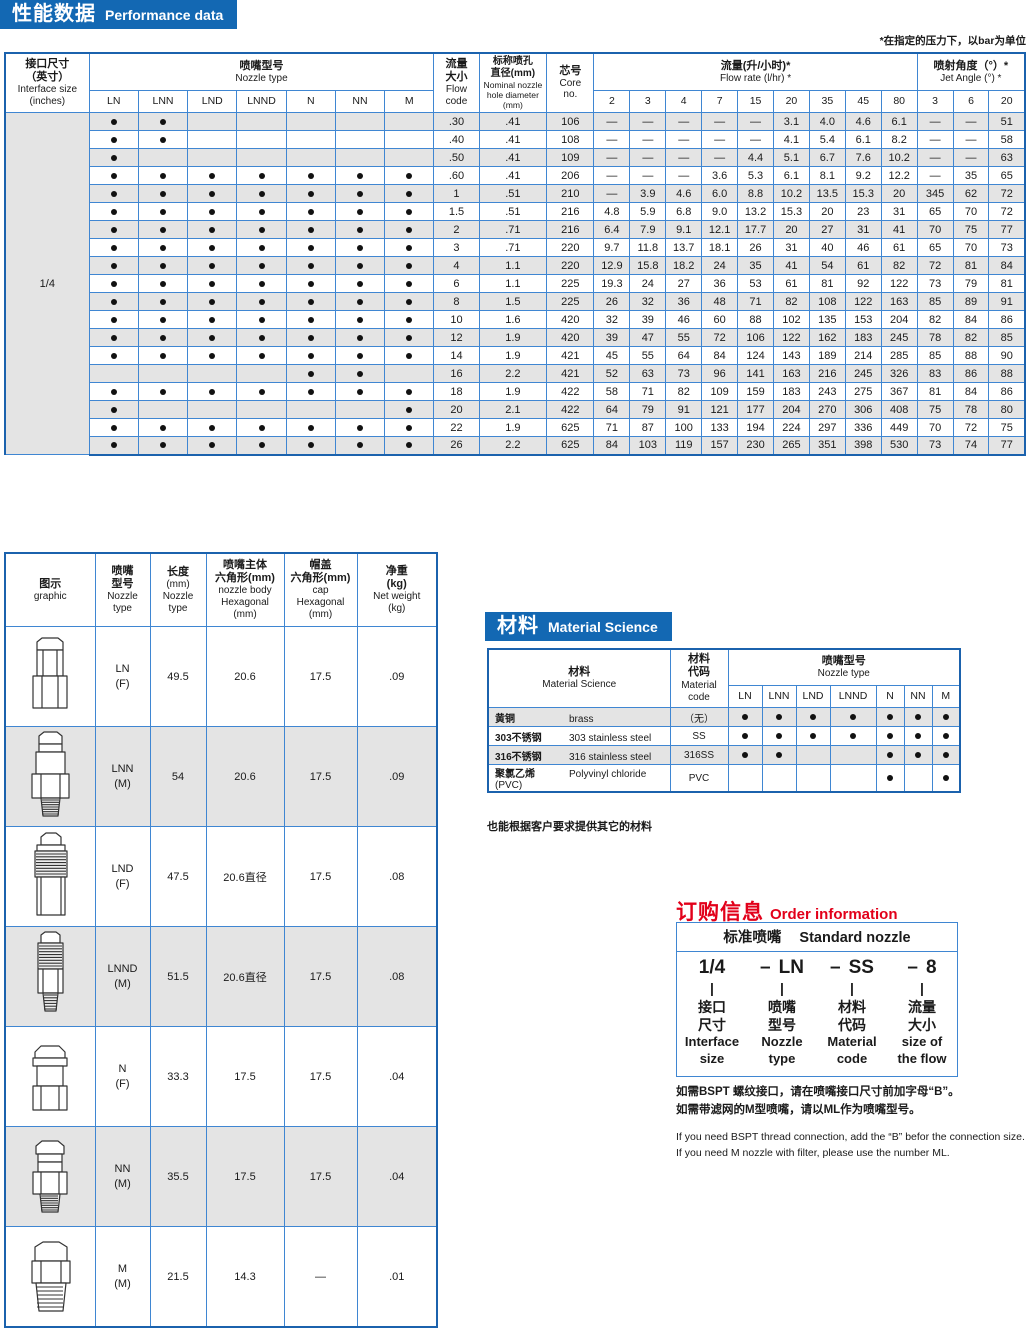 The width and height of the screenshot is (1030, 1335). What do you see at coordinates (835, 967) in the screenshot?
I see `order-dash-2: –` at bounding box center [835, 967].